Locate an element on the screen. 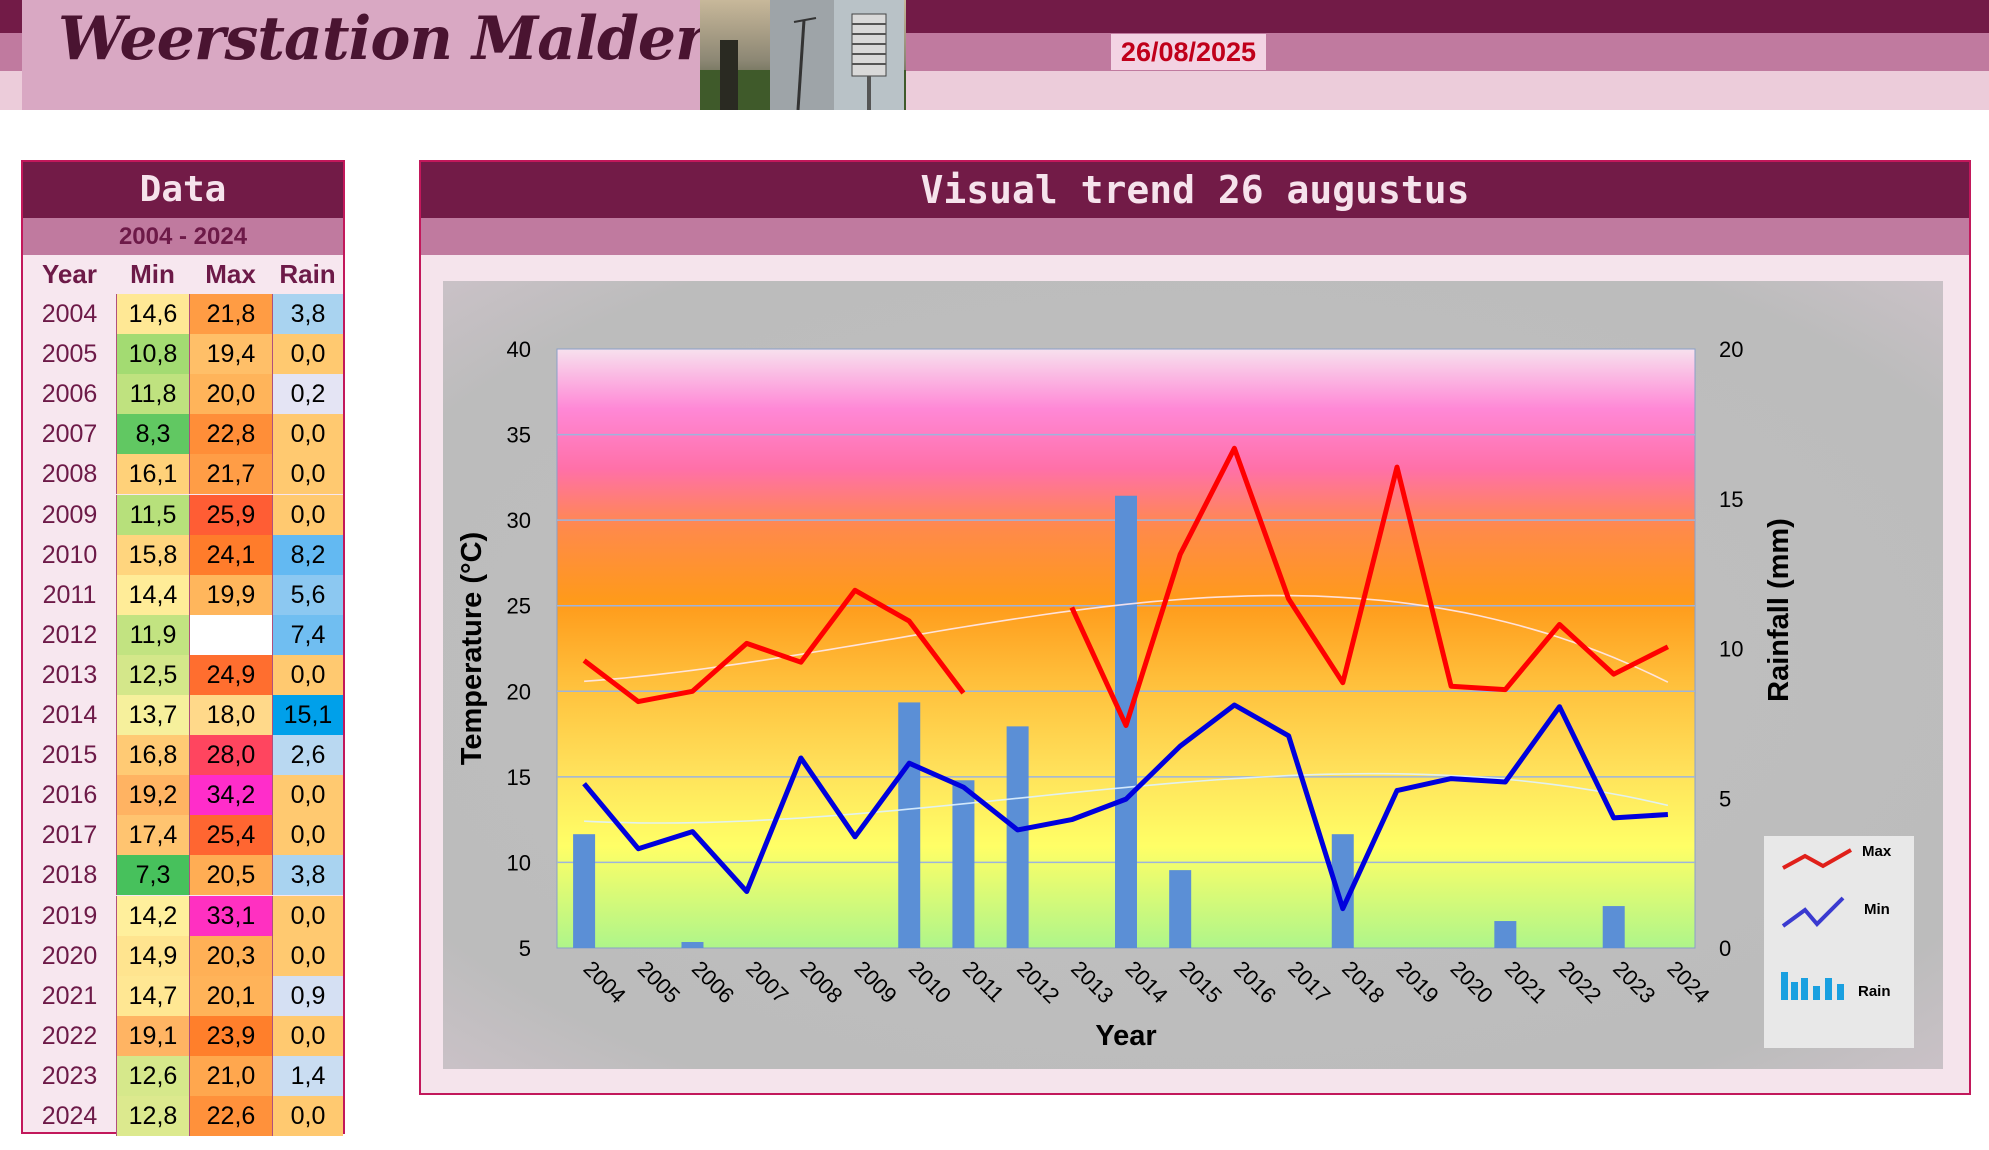  table-cell-min: 19,1 is located at coordinates (152, 1035).